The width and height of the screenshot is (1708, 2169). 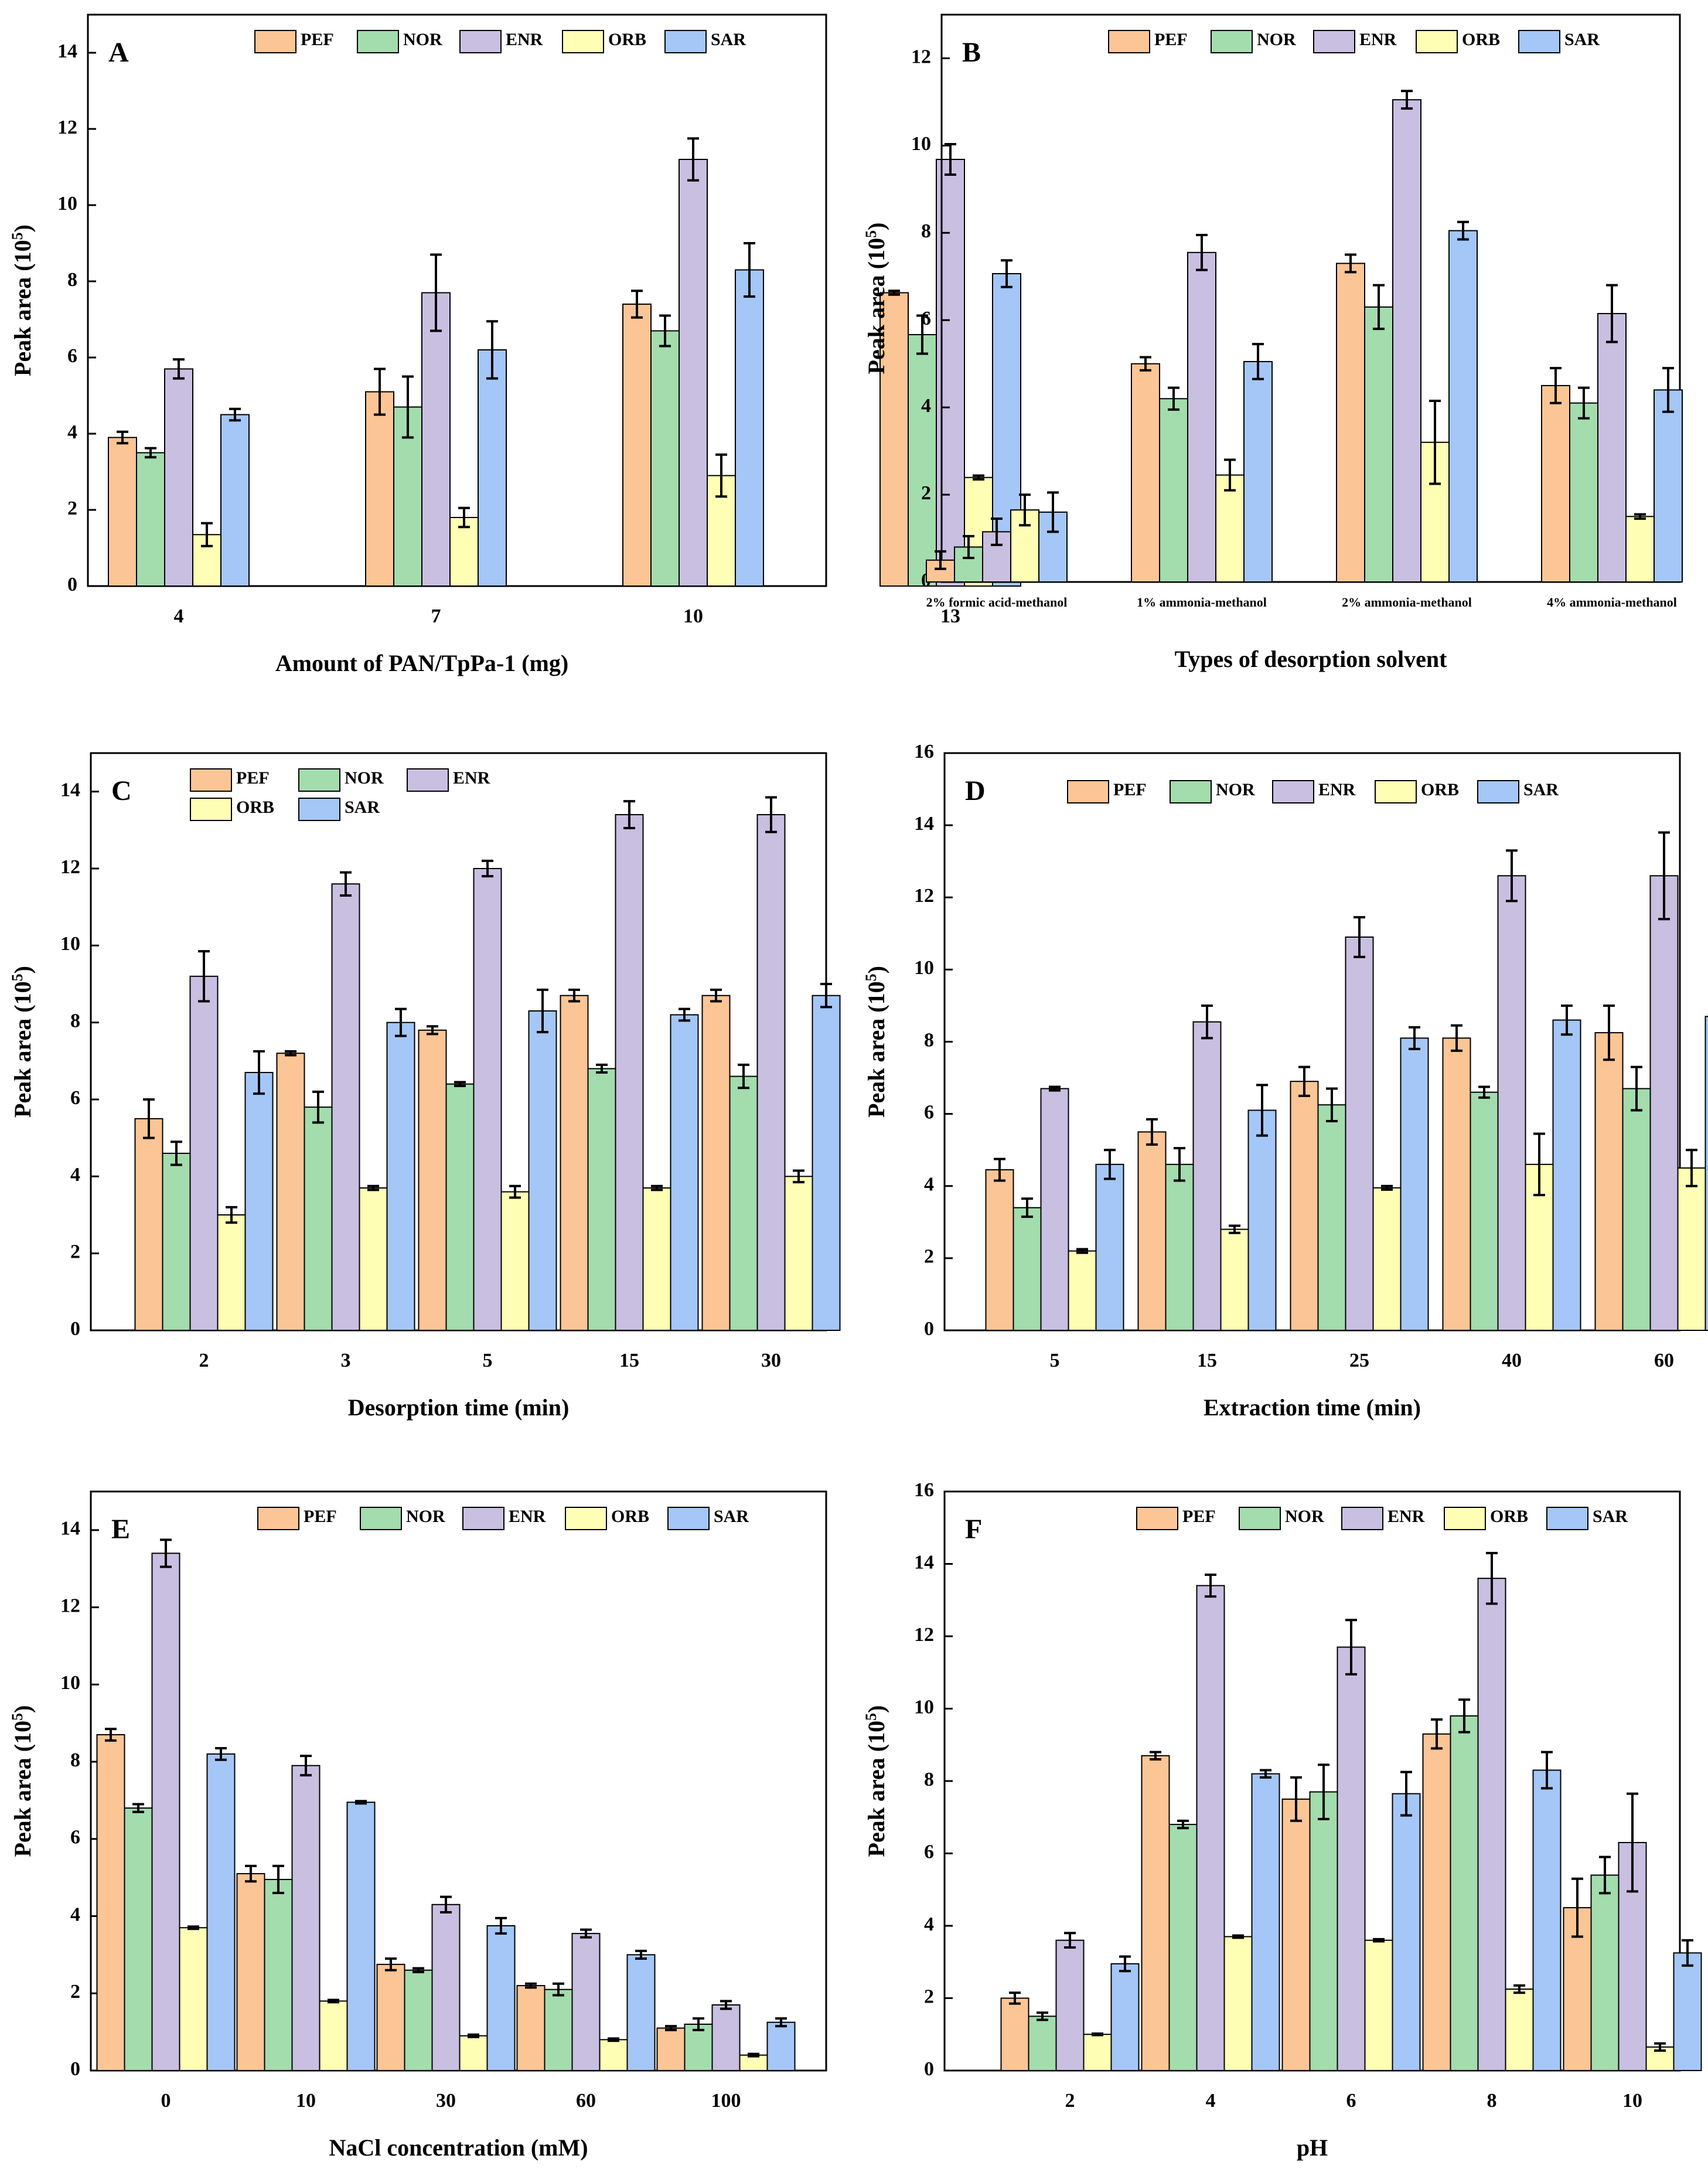 What do you see at coordinates (929, 1185) in the screenshot?
I see `y-tick-label: 4` at bounding box center [929, 1185].